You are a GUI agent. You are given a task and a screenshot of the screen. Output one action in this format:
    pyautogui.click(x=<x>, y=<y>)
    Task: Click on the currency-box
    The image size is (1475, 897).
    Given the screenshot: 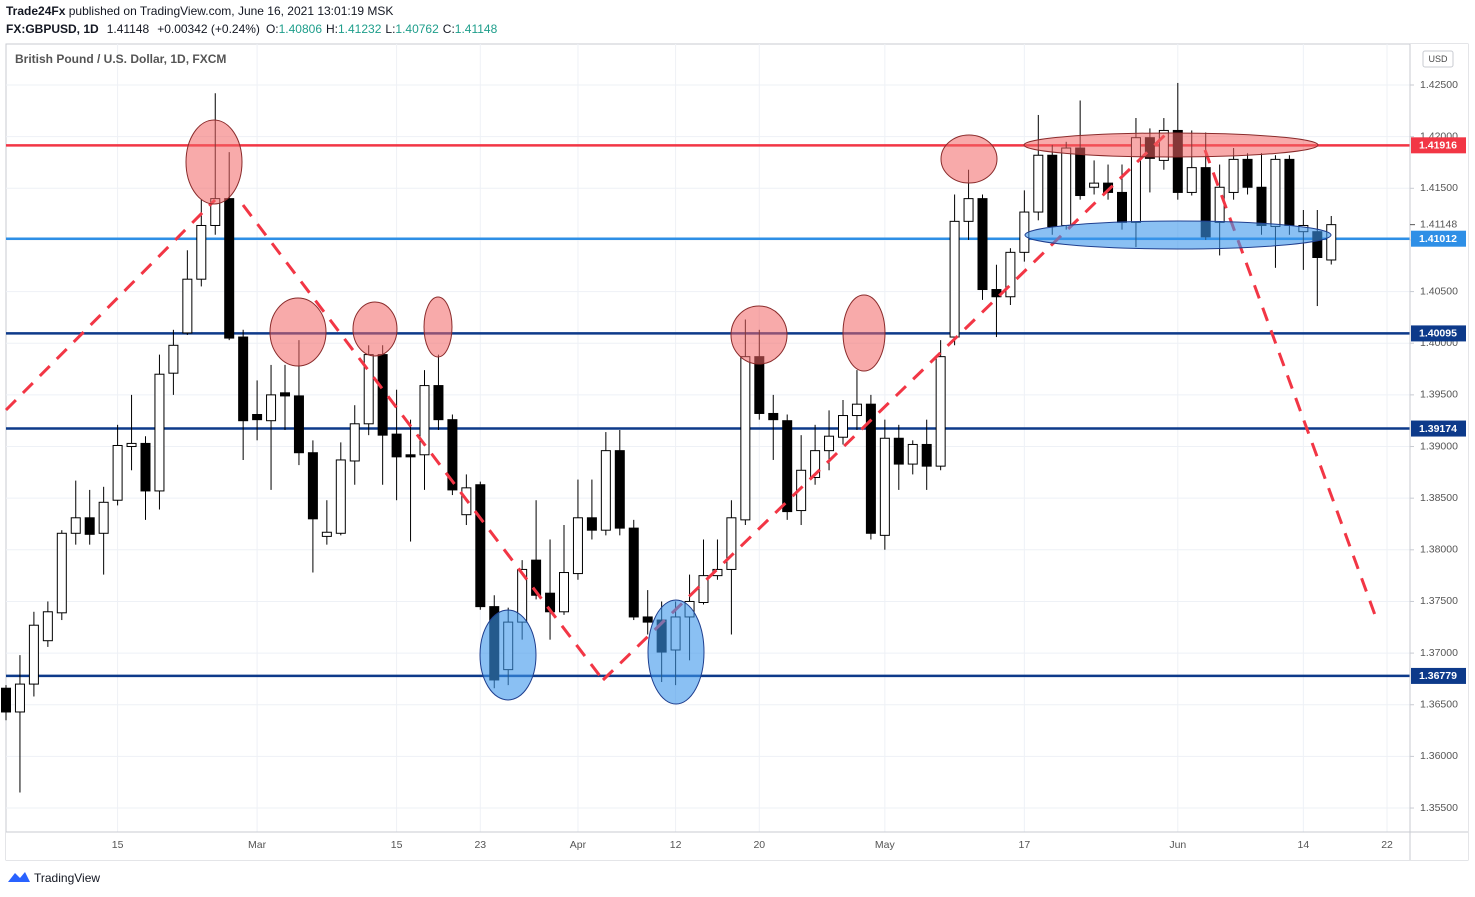 What is the action you would take?
    pyautogui.click(x=1438, y=59)
    